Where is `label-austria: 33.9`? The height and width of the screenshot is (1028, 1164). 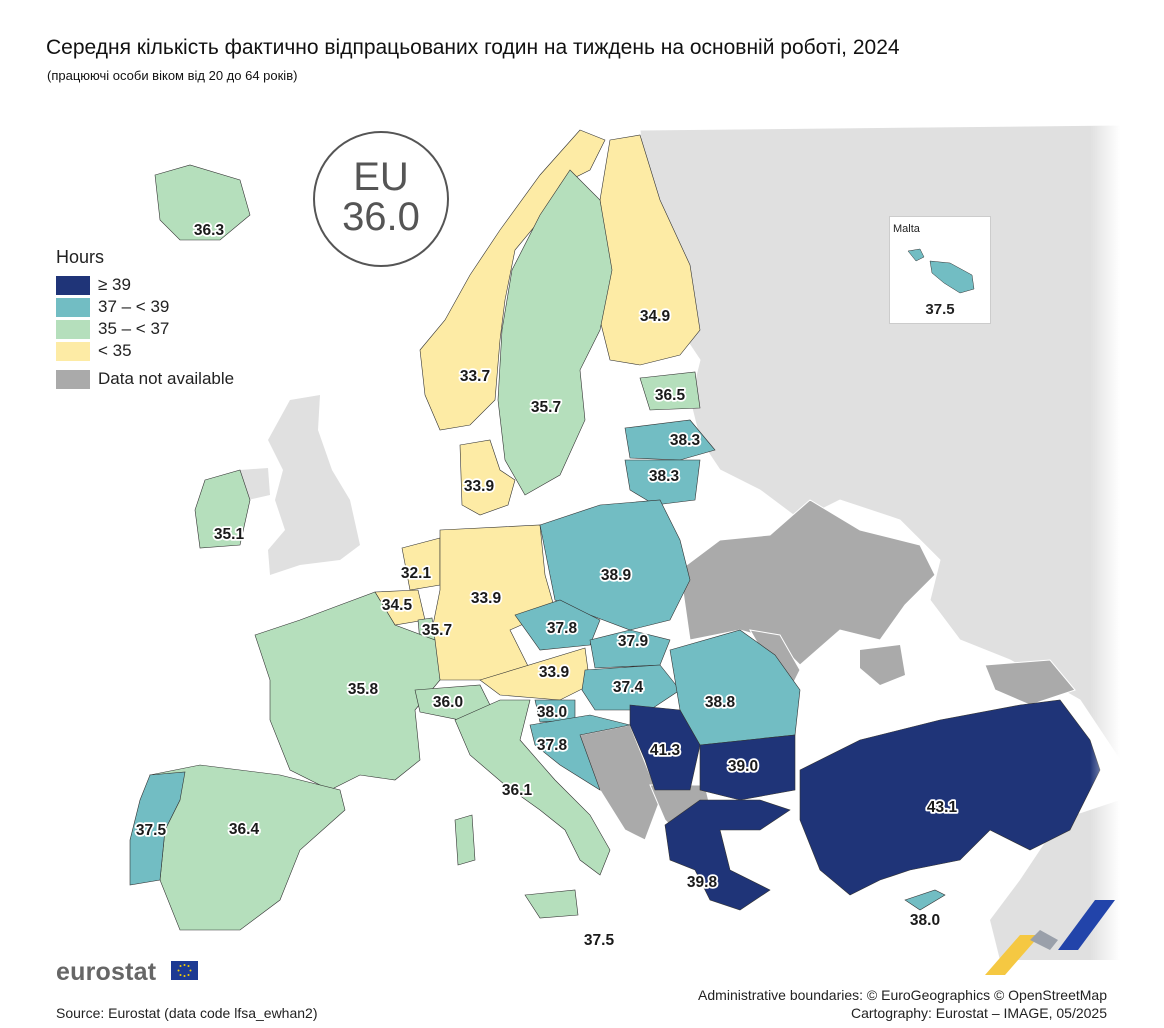
label-austria: 33.9 is located at coordinates (554, 672).